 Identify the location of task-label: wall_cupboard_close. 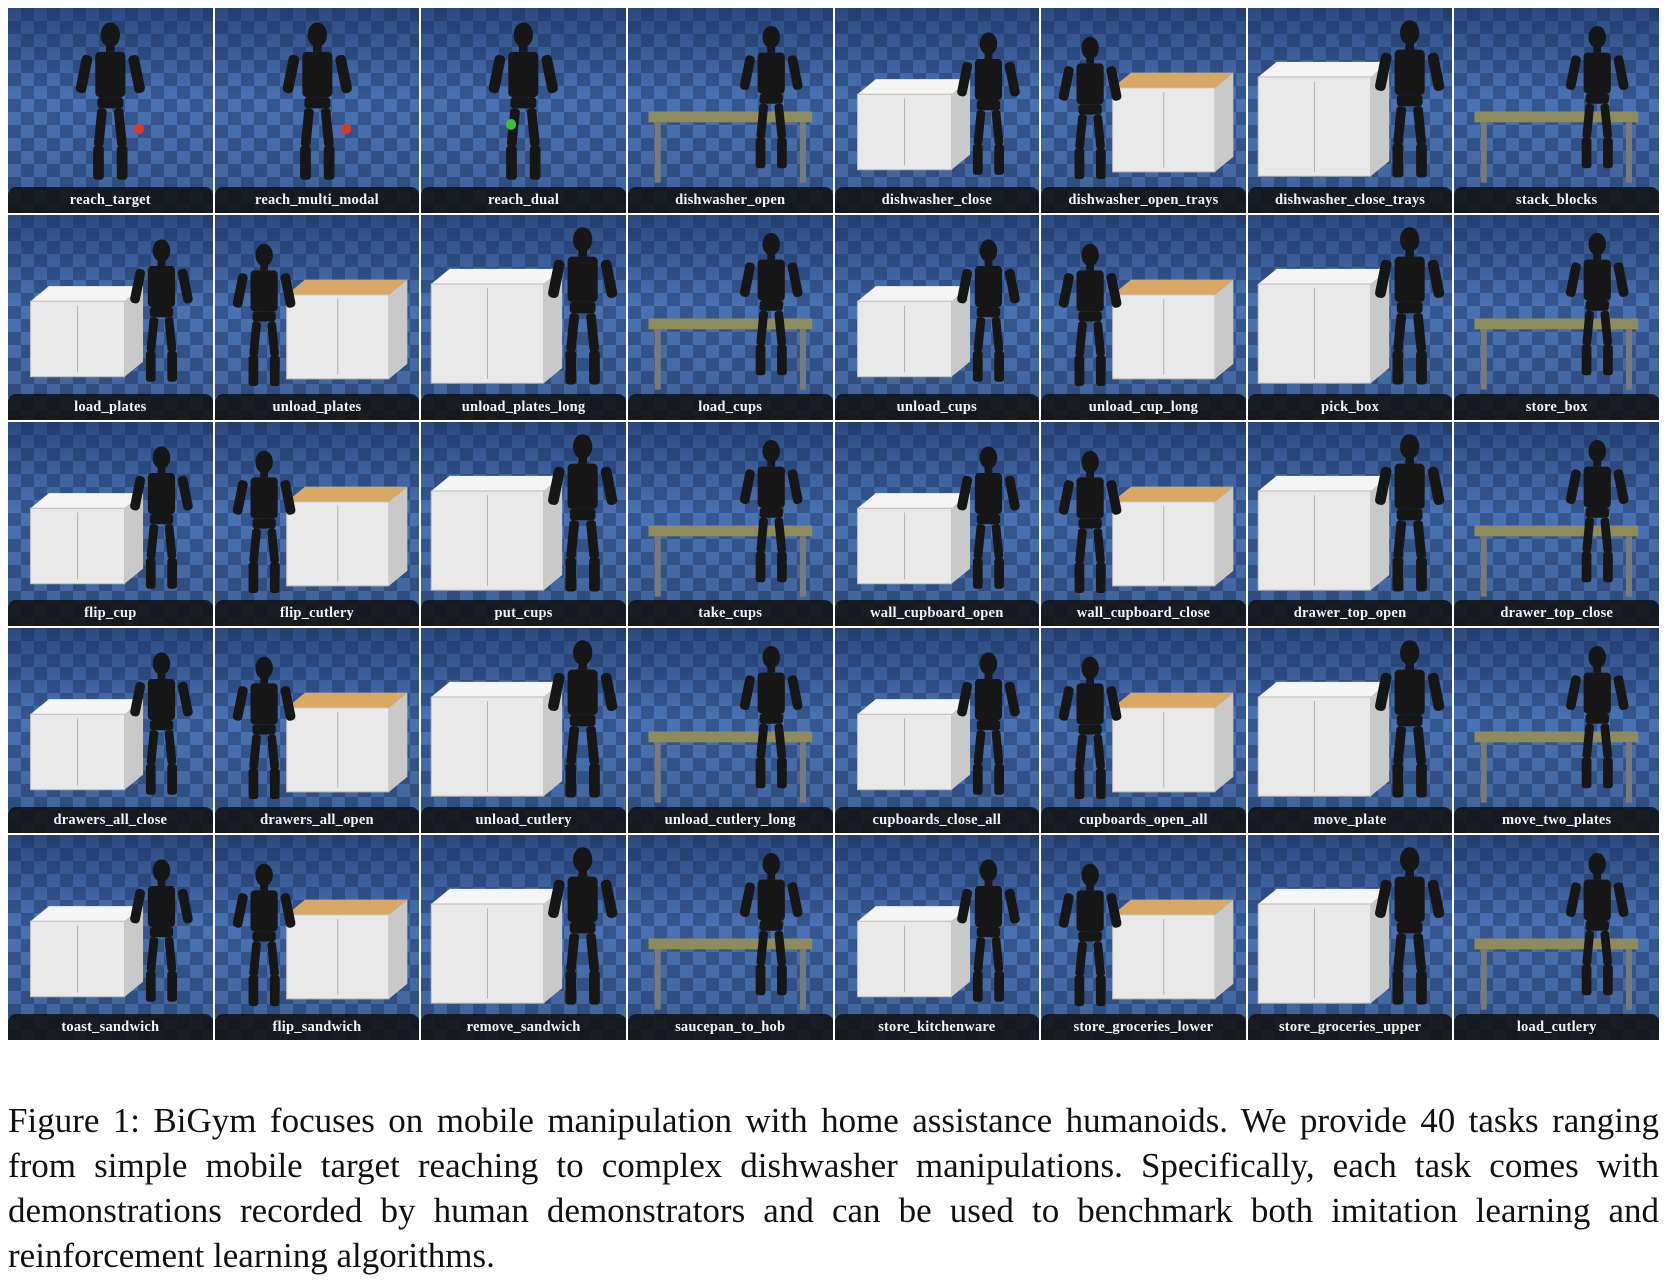
(1143, 613).